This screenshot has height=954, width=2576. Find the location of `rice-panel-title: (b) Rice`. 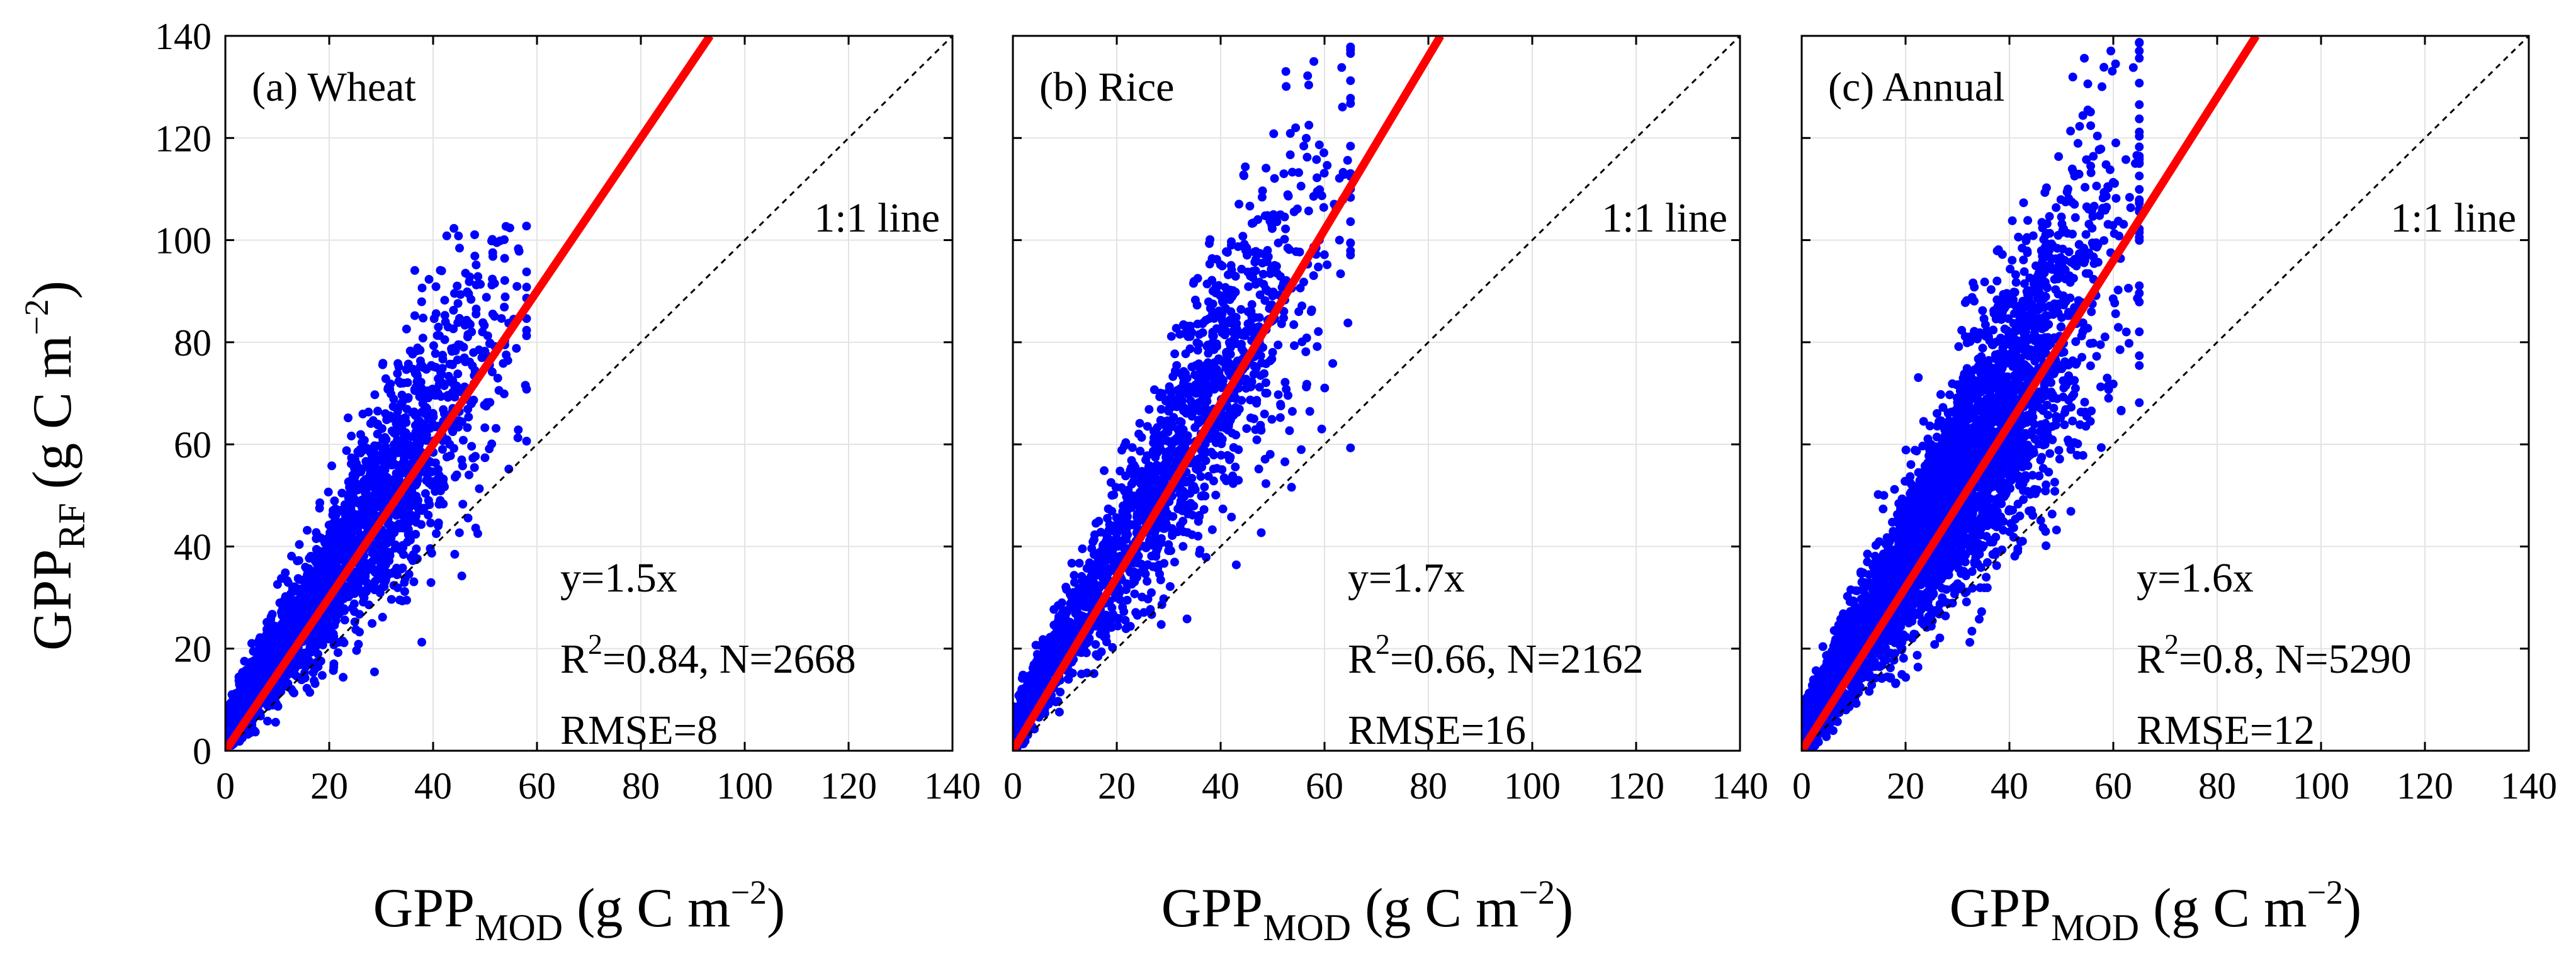

rice-panel-title: (b) Rice is located at coordinates (1106, 87).